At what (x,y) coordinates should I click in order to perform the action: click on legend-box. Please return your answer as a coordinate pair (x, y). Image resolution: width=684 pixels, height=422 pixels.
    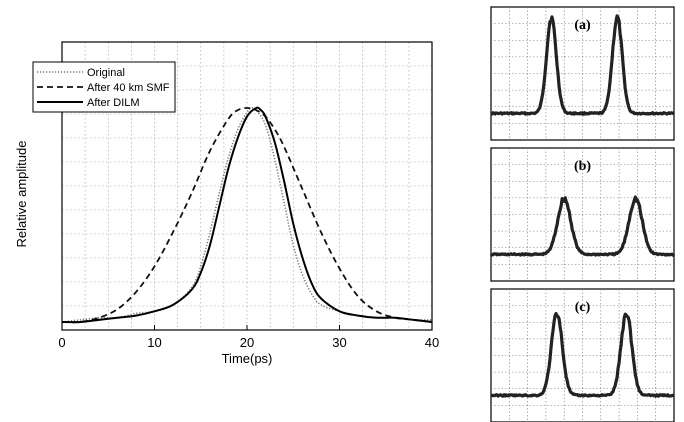
    Looking at the image, I should click on (104, 87).